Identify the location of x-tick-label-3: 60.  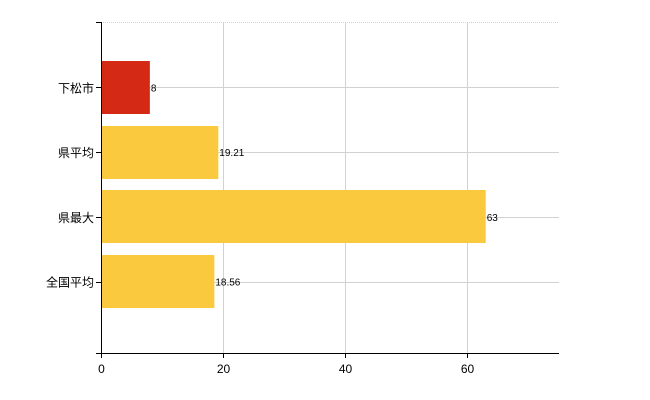
(468, 369).